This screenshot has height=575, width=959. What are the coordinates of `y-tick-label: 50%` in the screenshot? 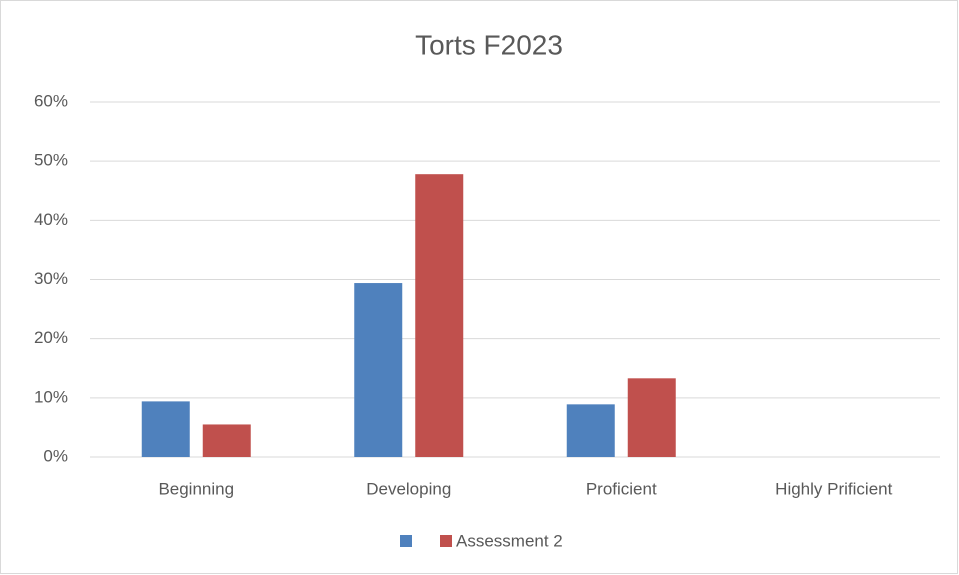 It's located at (51, 160).